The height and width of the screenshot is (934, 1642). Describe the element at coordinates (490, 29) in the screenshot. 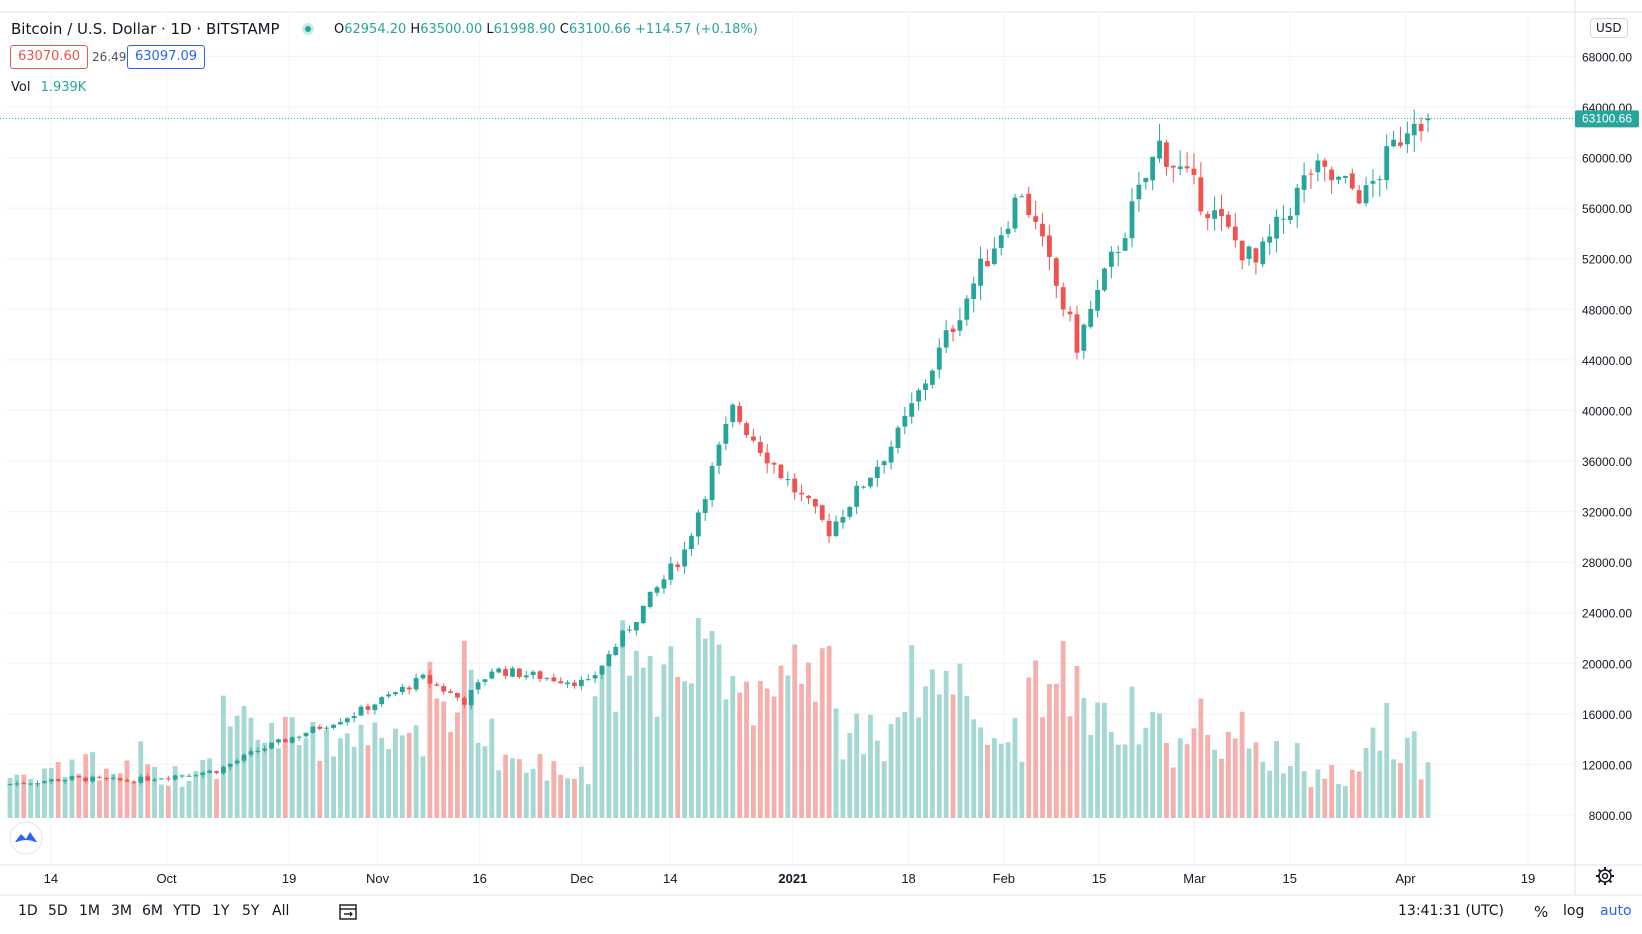

I see `low-label: L` at that location.